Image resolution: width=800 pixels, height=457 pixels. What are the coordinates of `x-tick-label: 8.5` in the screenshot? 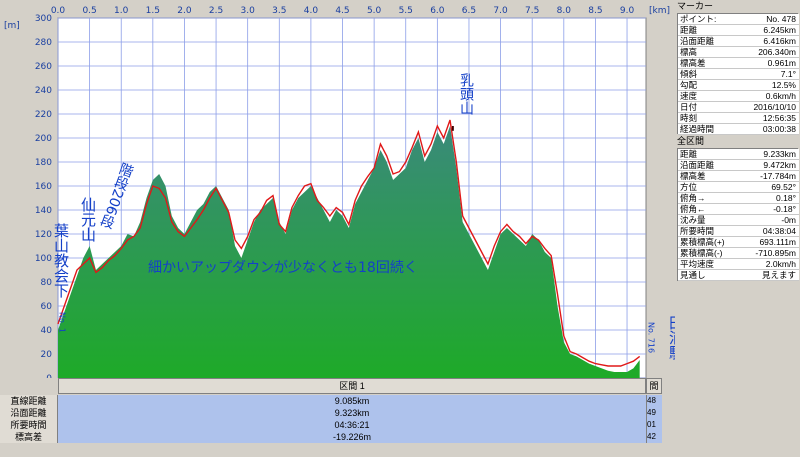 It's located at (595, 11).